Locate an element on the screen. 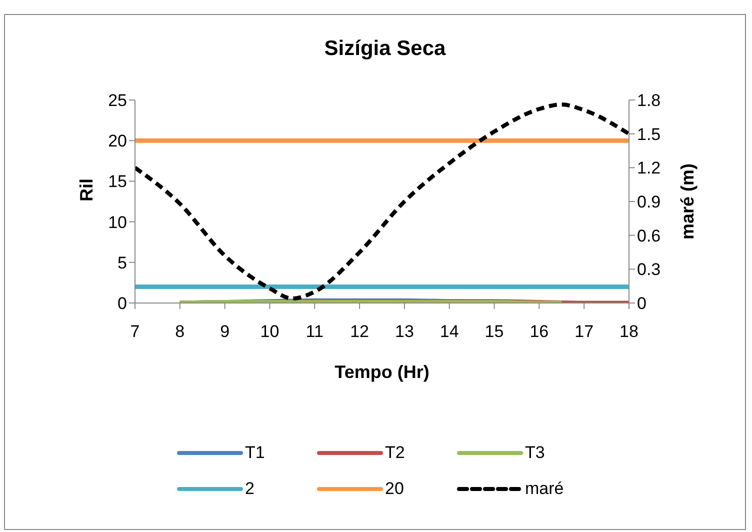  y-tick-label: 20 is located at coordinates (117, 141).